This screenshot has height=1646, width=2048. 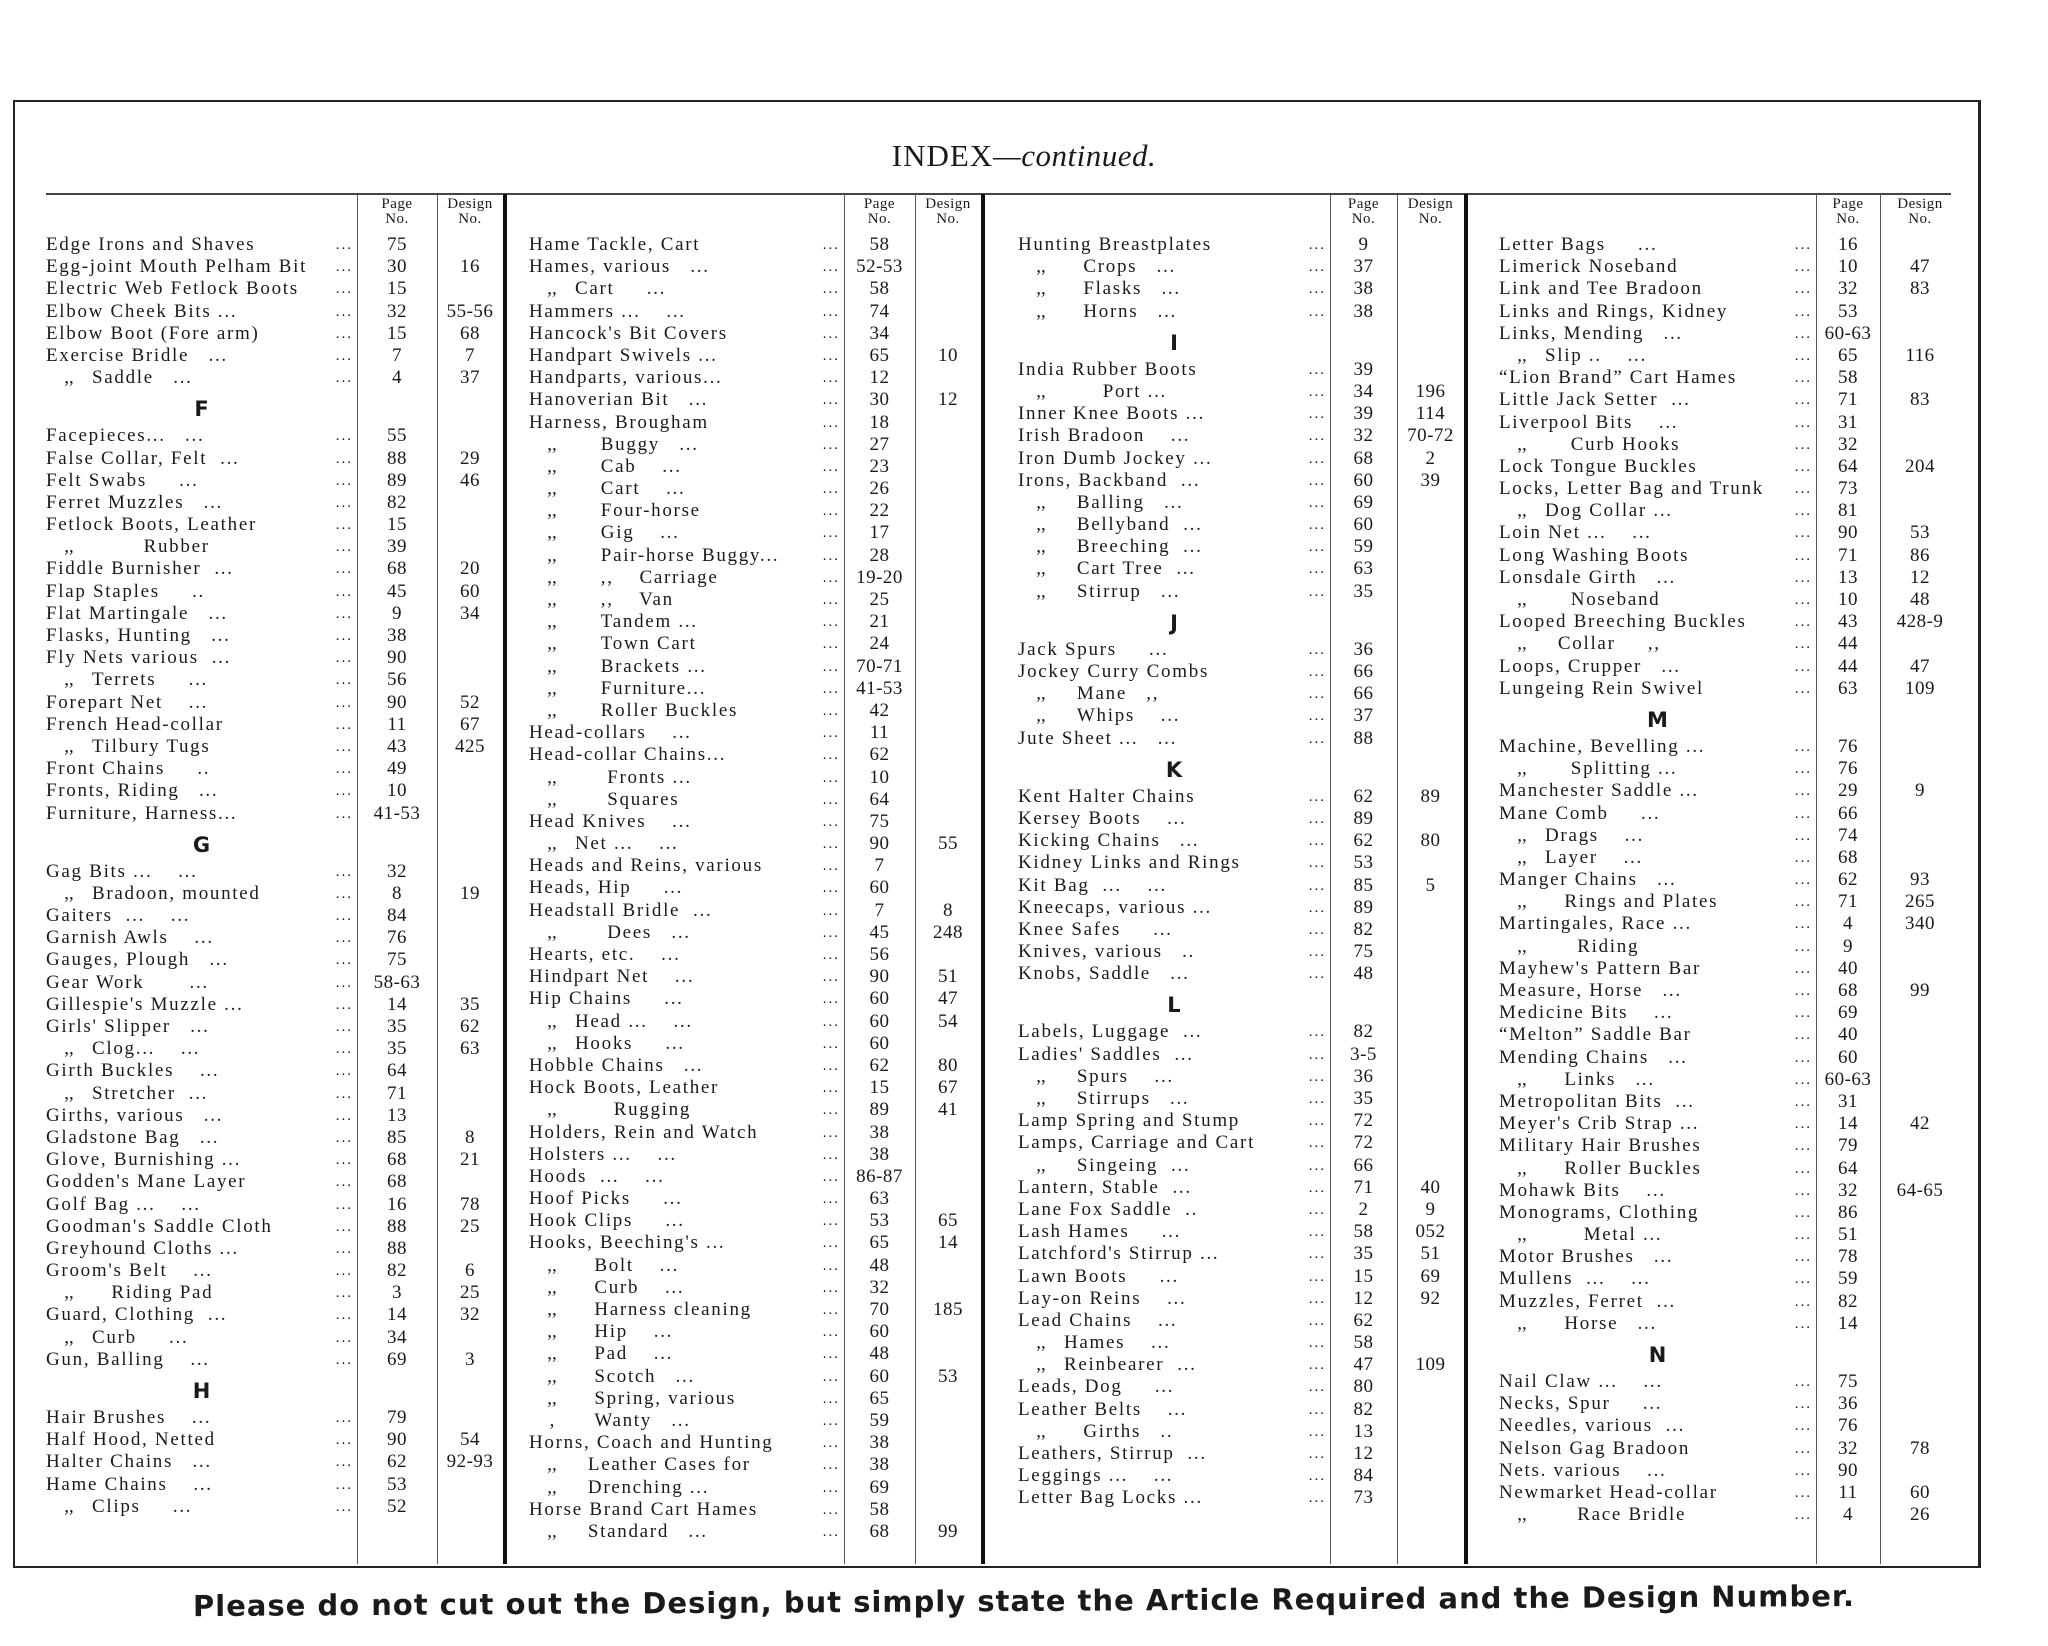 What do you see at coordinates (1848, 211) in the screenshot?
I see `page-no-header: Page No.` at bounding box center [1848, 211].